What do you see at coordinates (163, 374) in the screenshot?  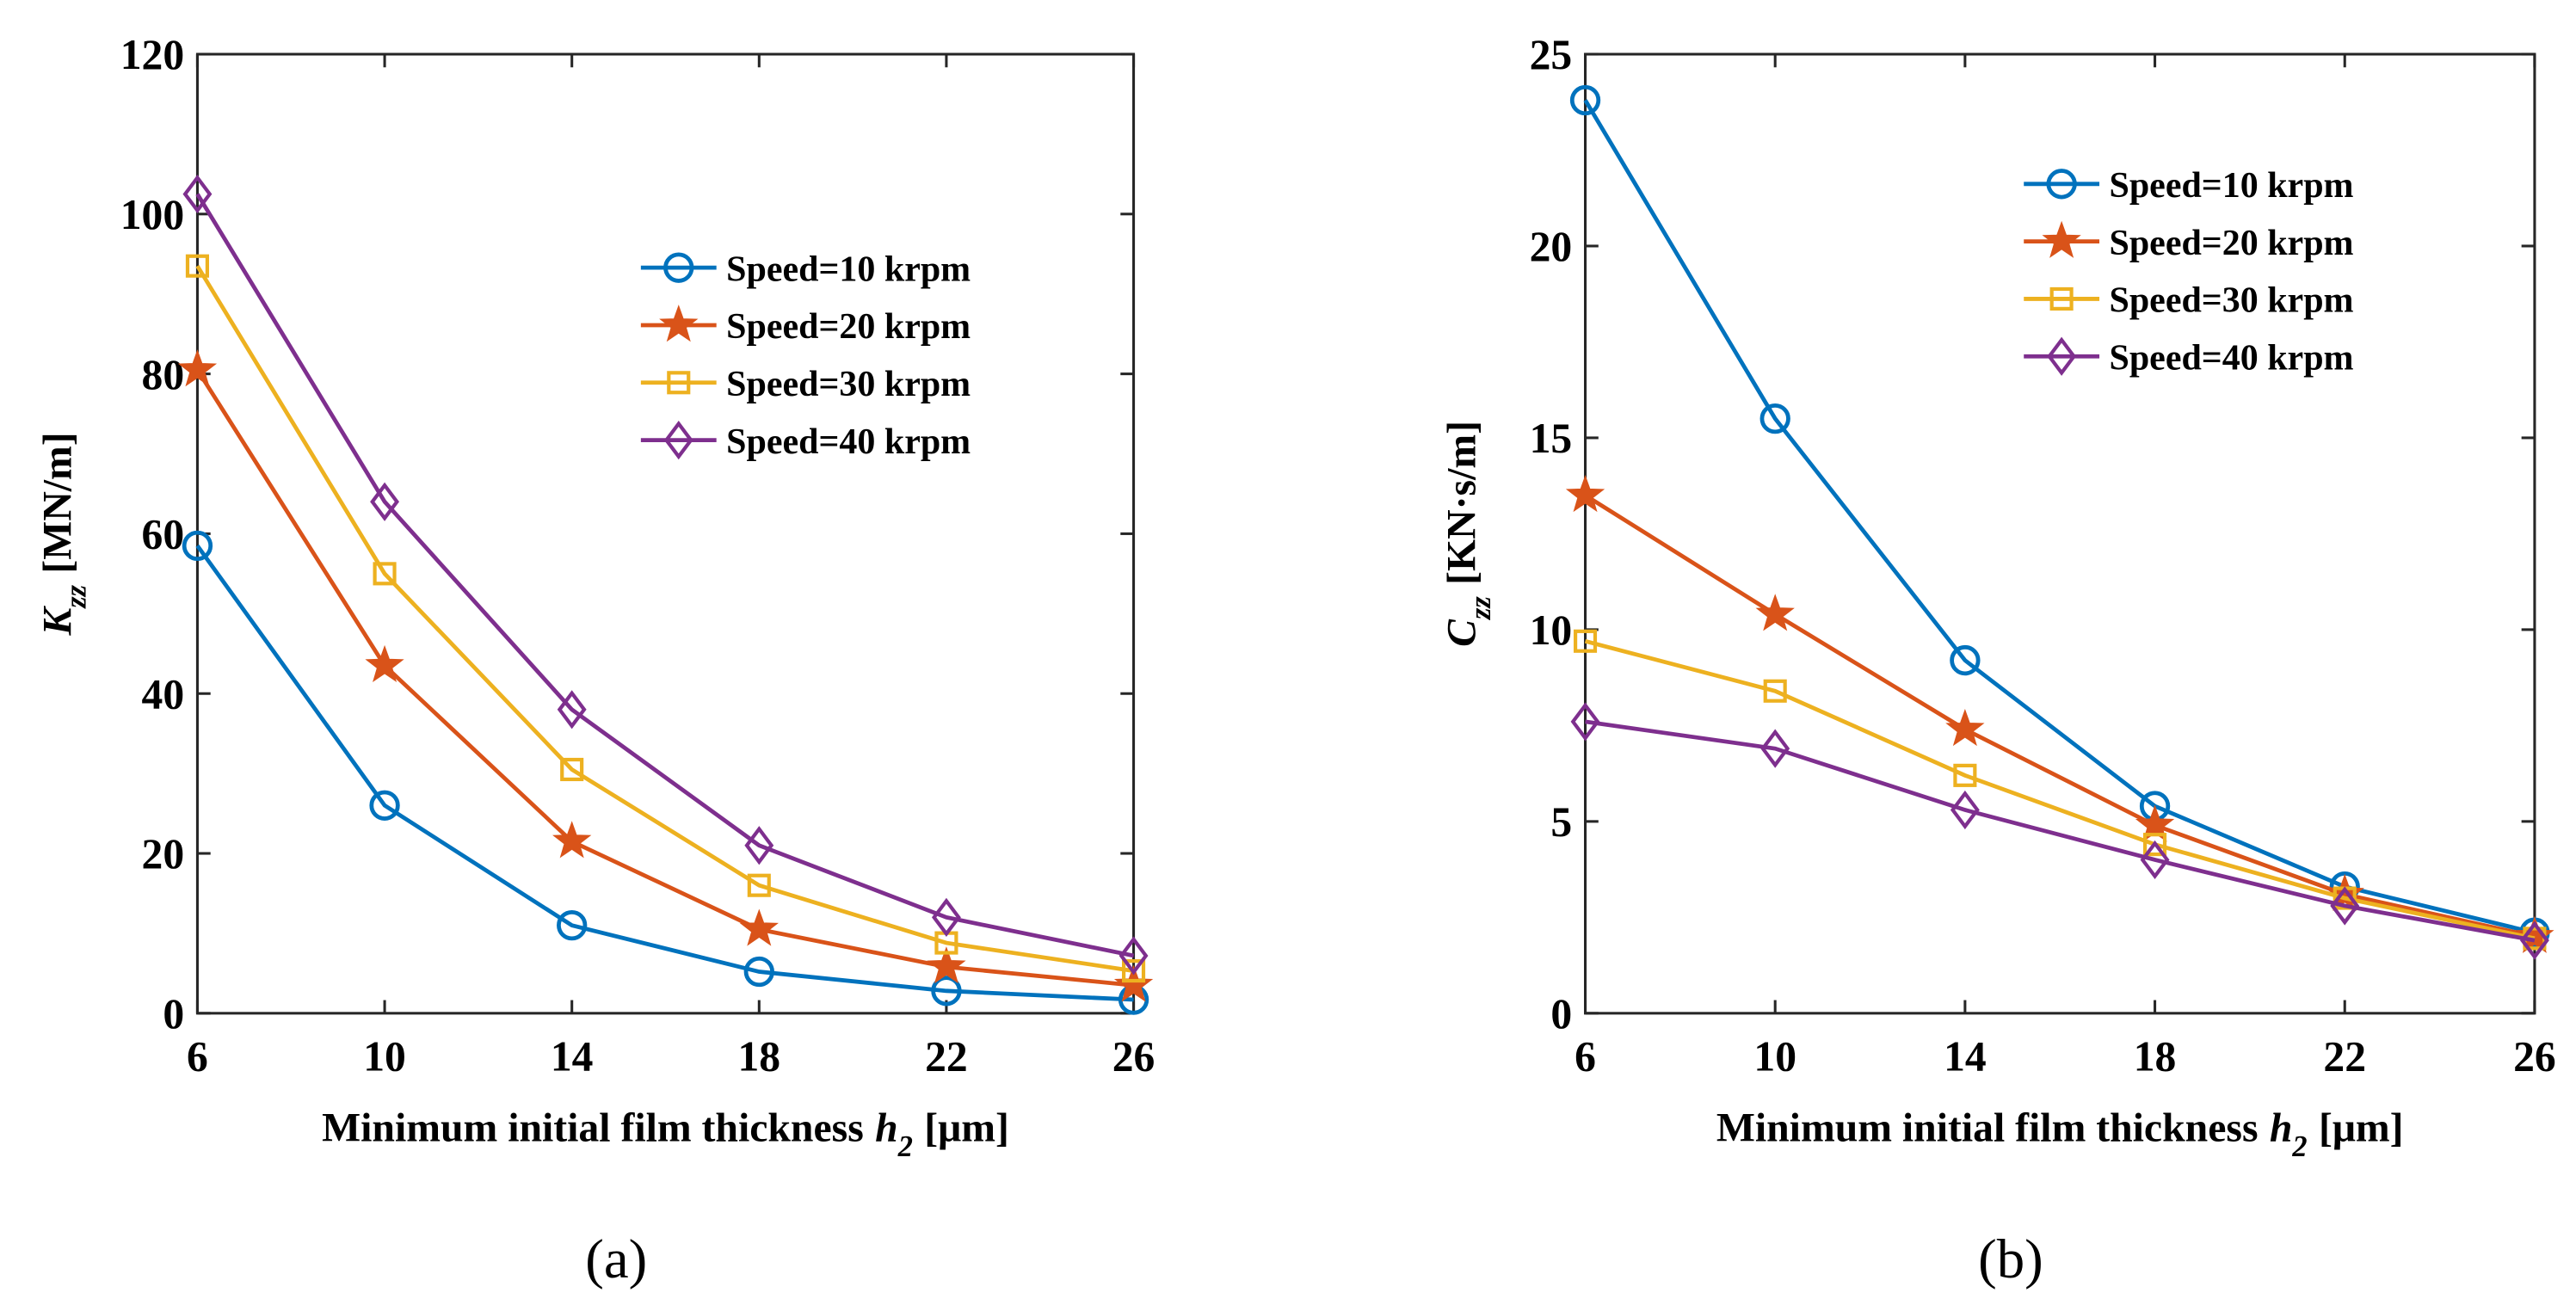 I see `y-tick-label: 80` at bounding box center [163, 374].